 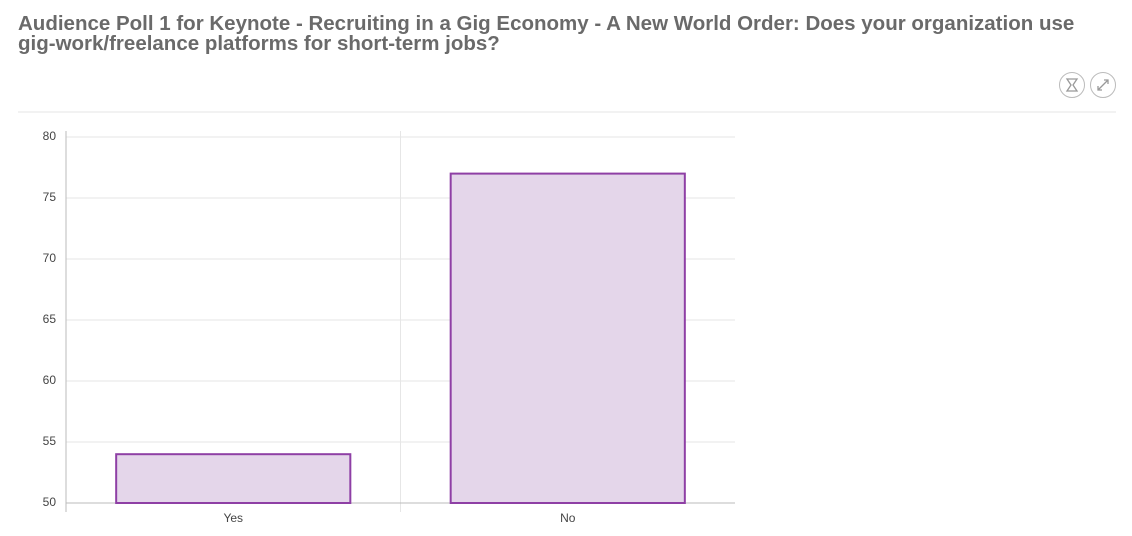 I want to click on y-tick-label: 70, so click(x=50, y=258).